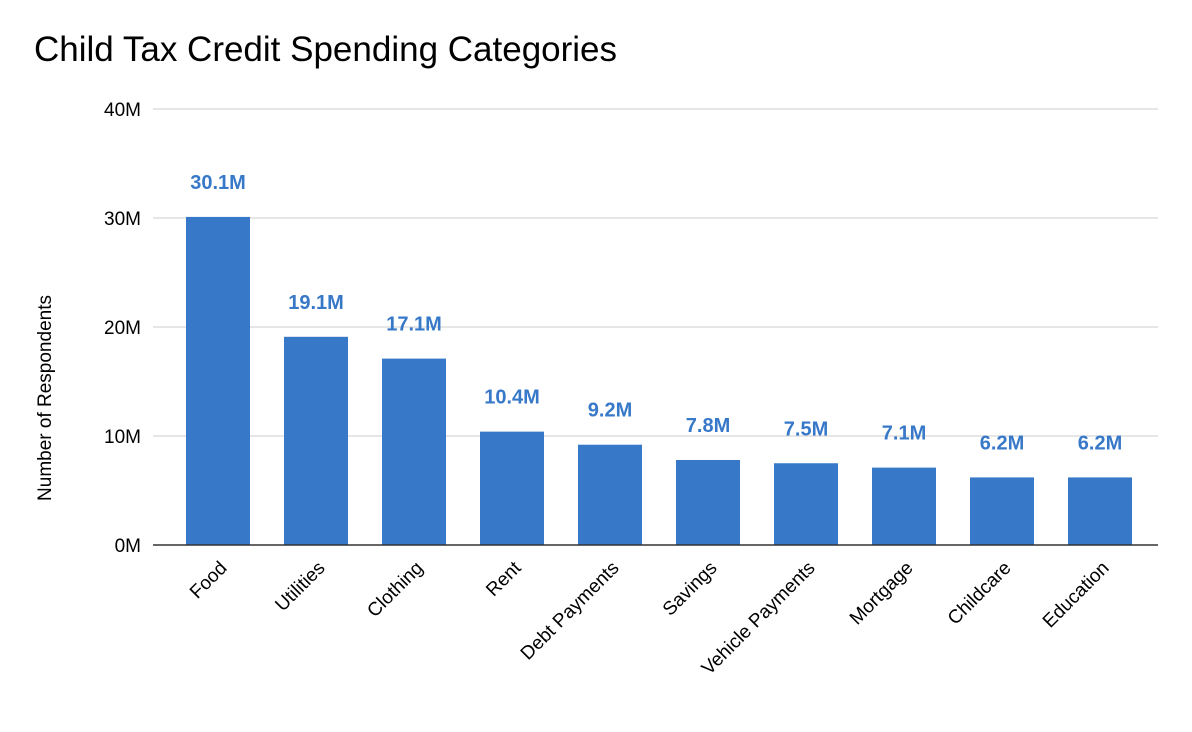  Describe the element at coordinates (326, 49) in the screenshot. I see `chart-title: Child Tax Credit Spending Categories` at that location.